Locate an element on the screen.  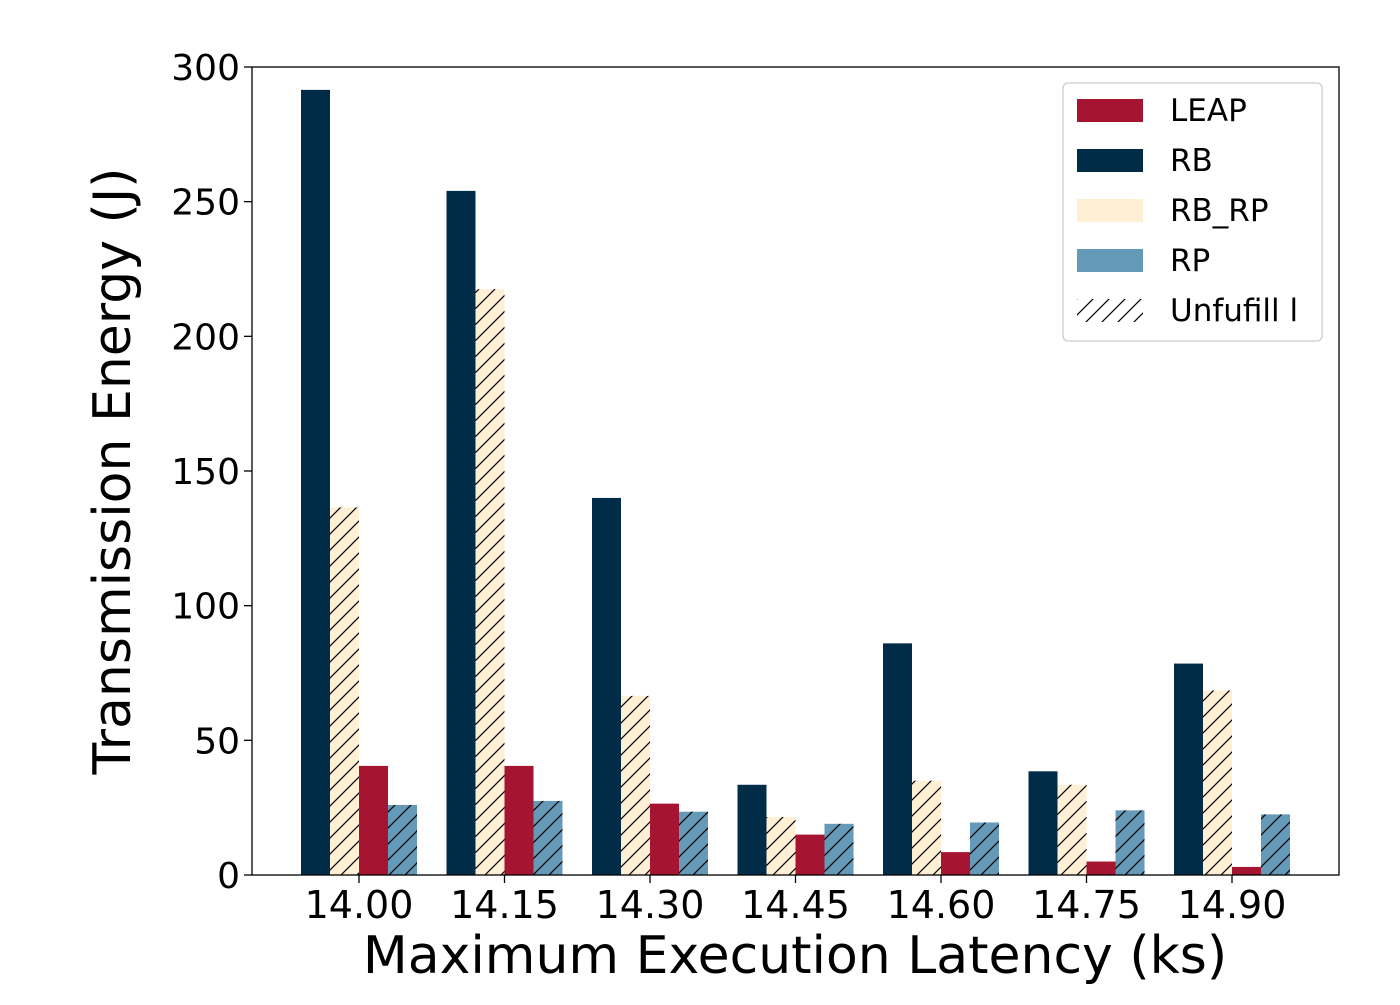
legend-swatch-hatch is located at coordinates (1110, 310).